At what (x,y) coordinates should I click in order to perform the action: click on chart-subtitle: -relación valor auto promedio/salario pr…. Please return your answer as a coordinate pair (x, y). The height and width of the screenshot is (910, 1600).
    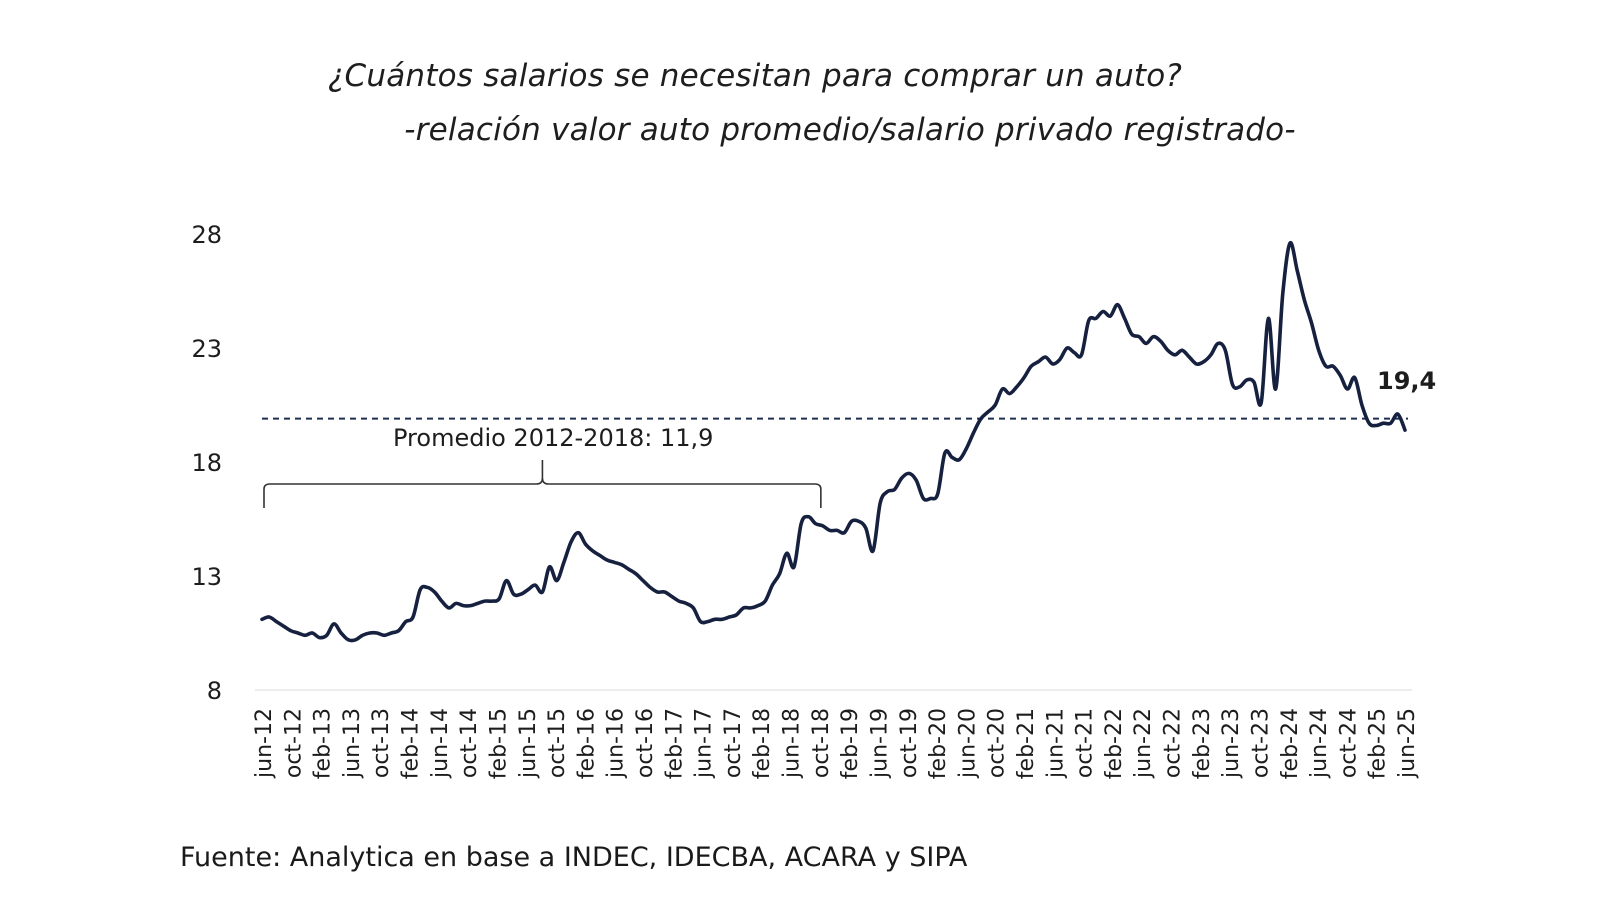
    Looking at the image, I should click on (850, 130).